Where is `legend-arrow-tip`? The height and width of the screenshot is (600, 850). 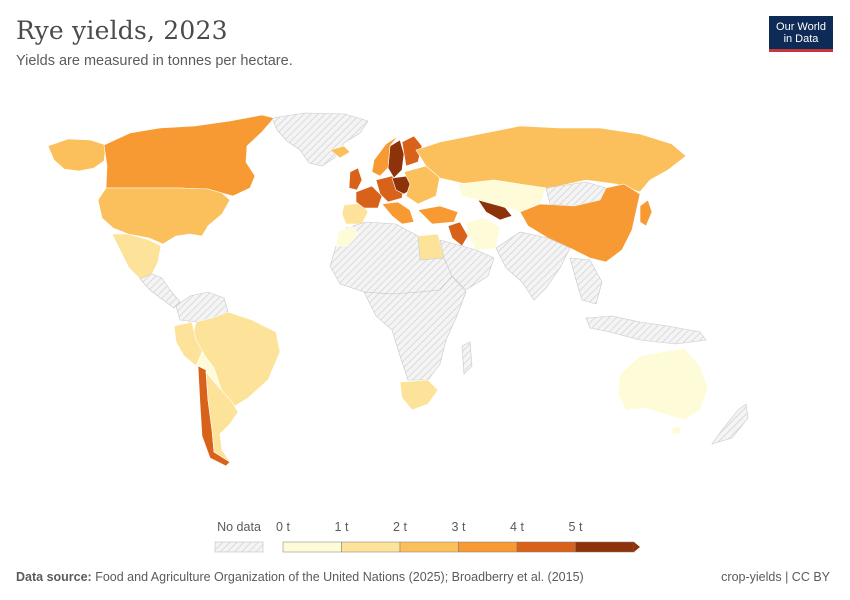 legend-arrow-tip is located at coordinates (637, 547).